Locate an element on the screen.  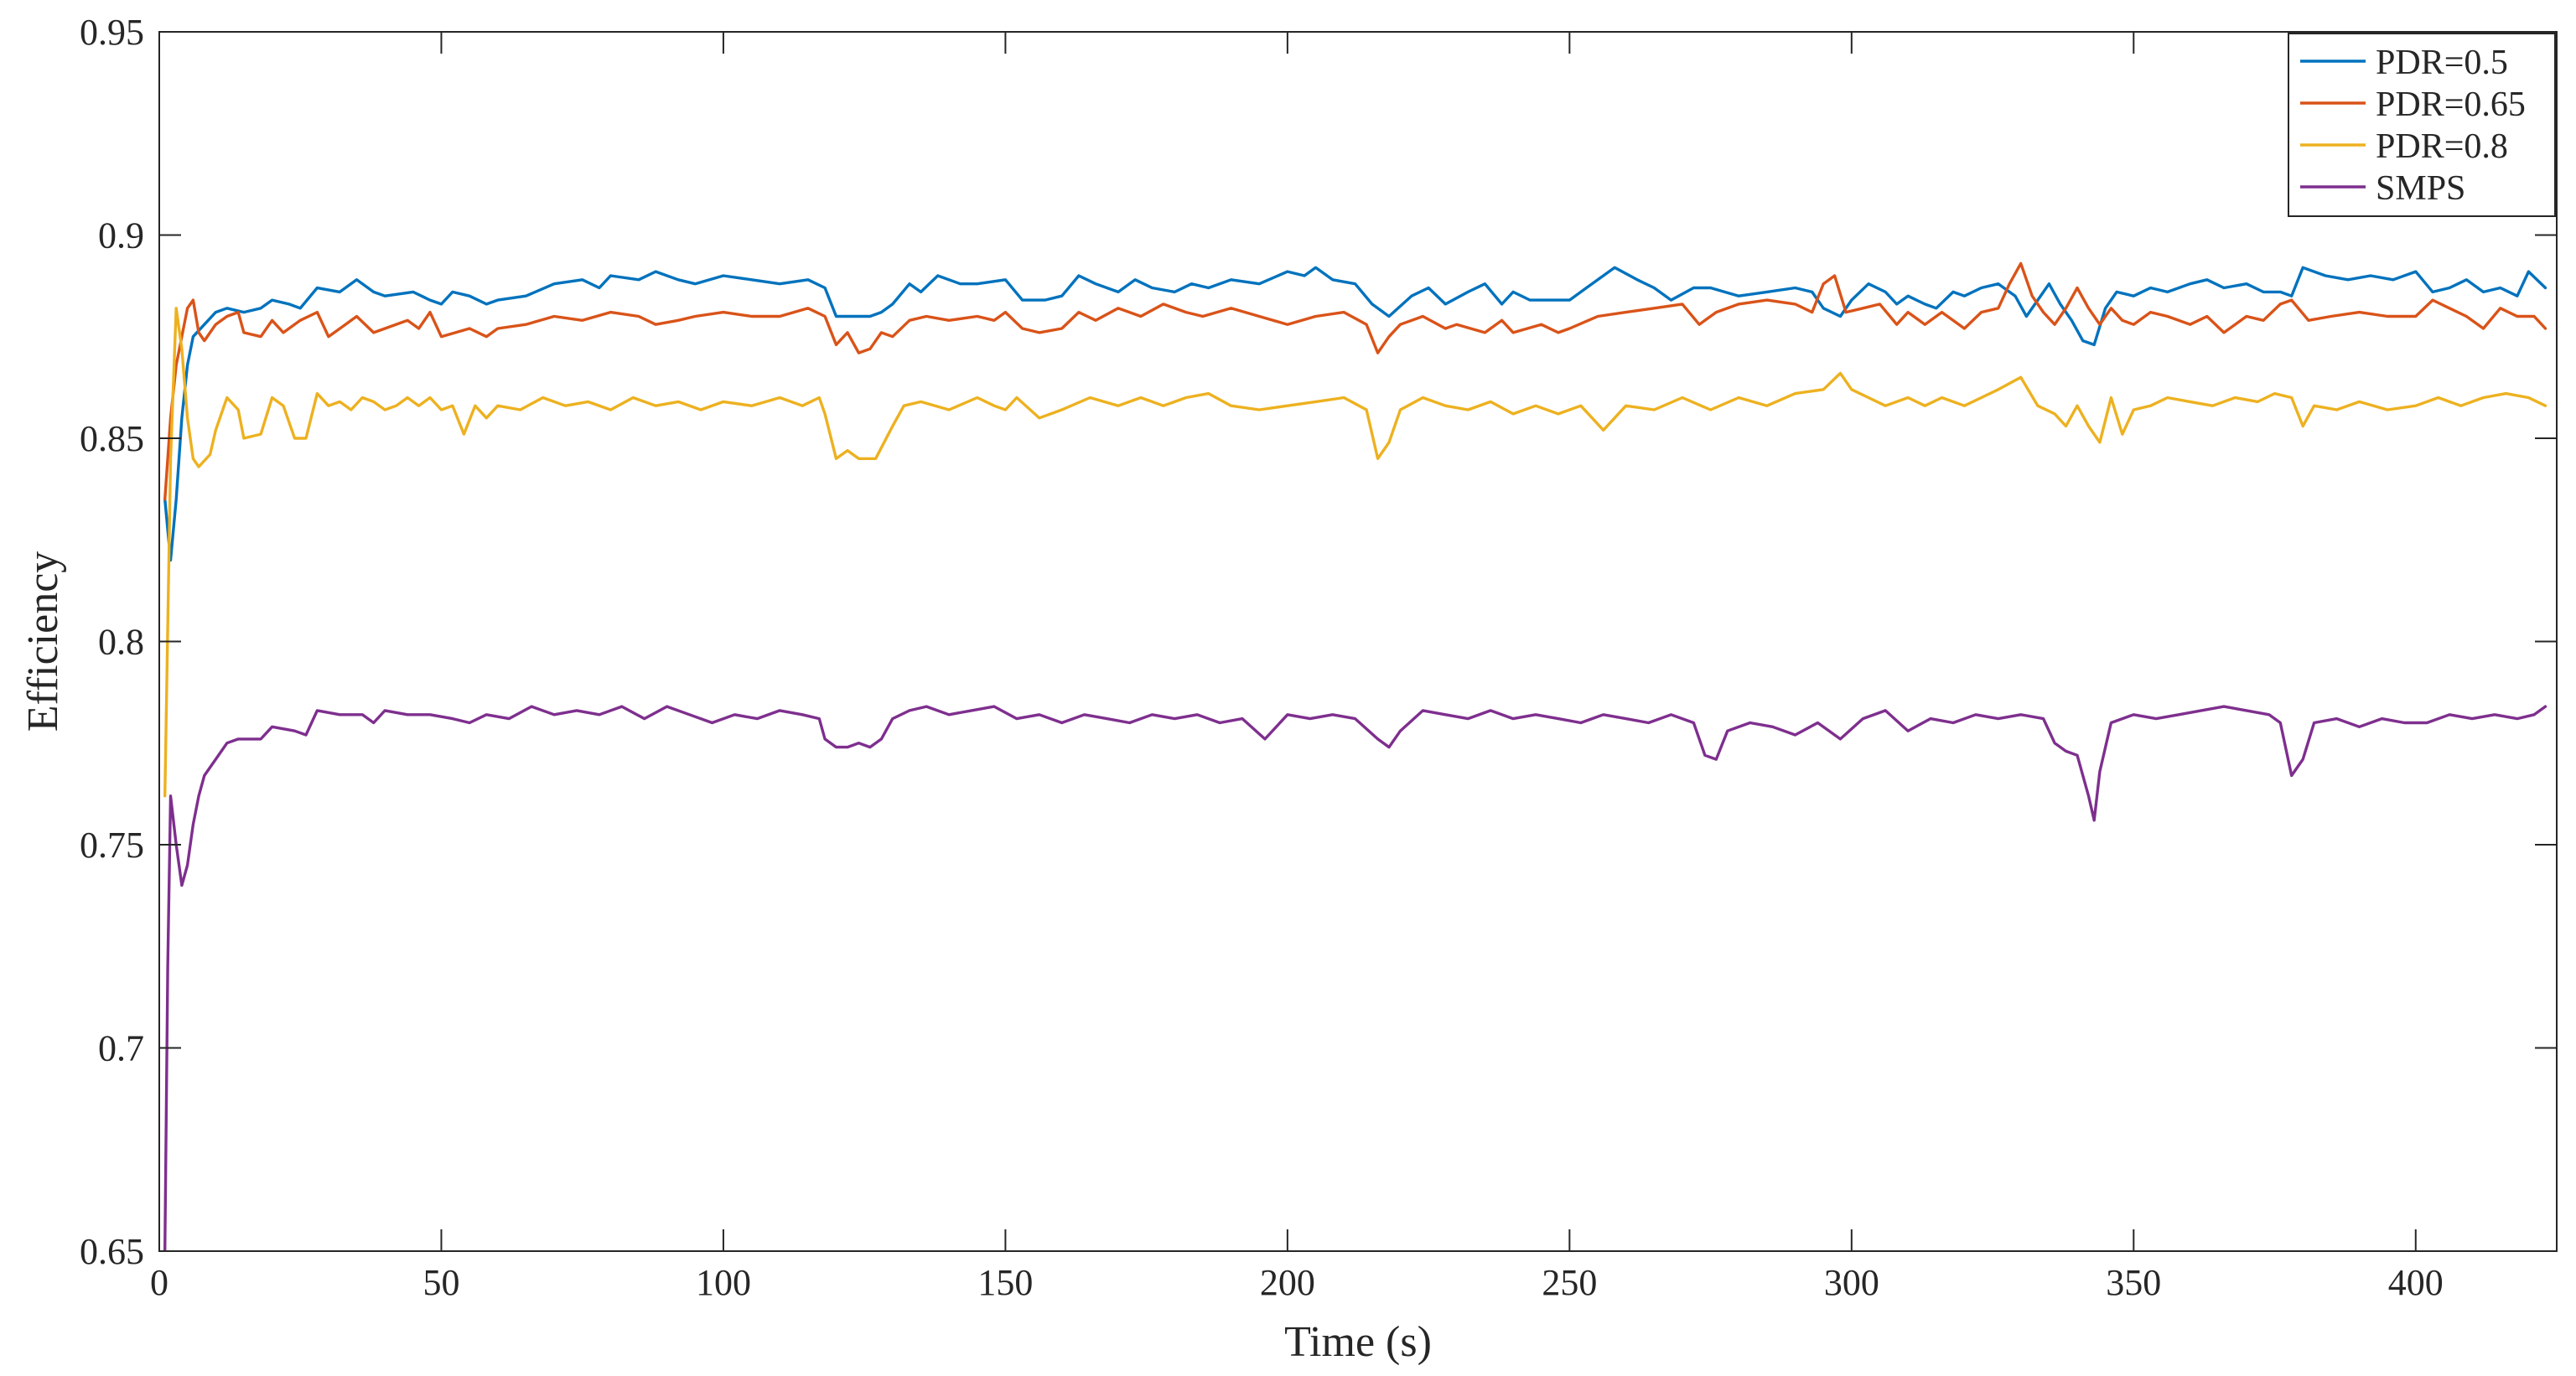
x-axis-title: Time (s) is located at coordinates (1358, 1342).